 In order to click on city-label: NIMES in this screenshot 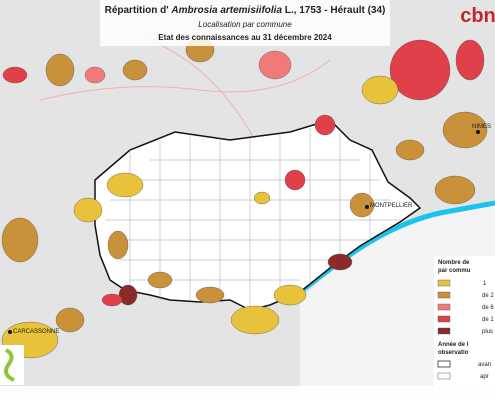, I will do `click(481, 127)`.